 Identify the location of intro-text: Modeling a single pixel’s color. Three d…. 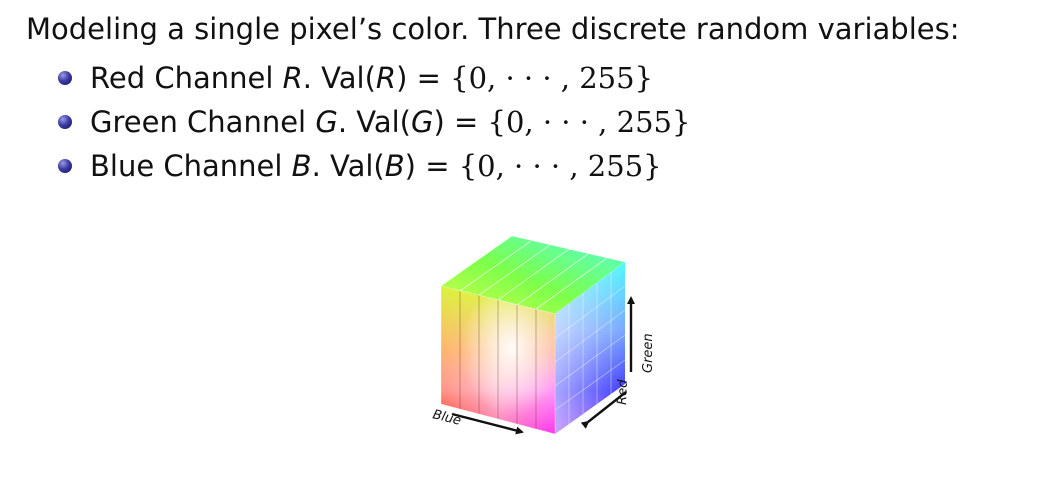
(493, 29).